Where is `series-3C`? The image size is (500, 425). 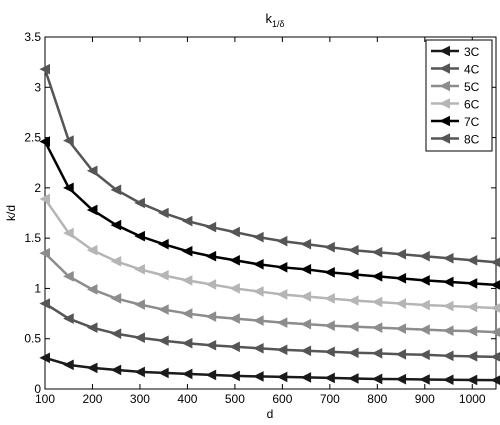
series-3C is located at coordinates (269, 369).